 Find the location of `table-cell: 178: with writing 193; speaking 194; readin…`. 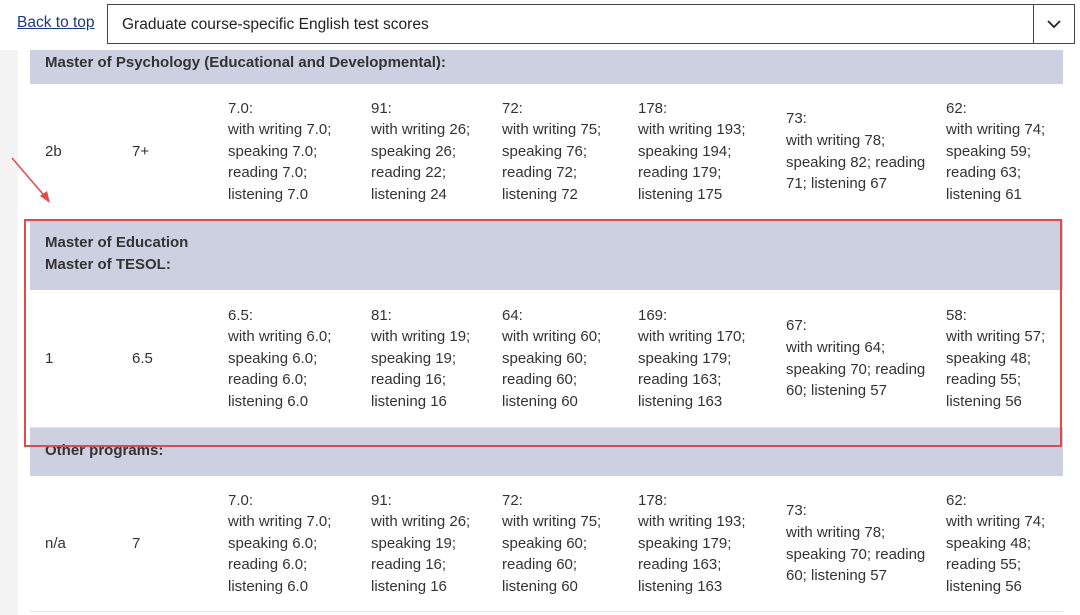

table-cell: 178: with writing 193; speaking 194; readin… is located at coordinates (710, 151).